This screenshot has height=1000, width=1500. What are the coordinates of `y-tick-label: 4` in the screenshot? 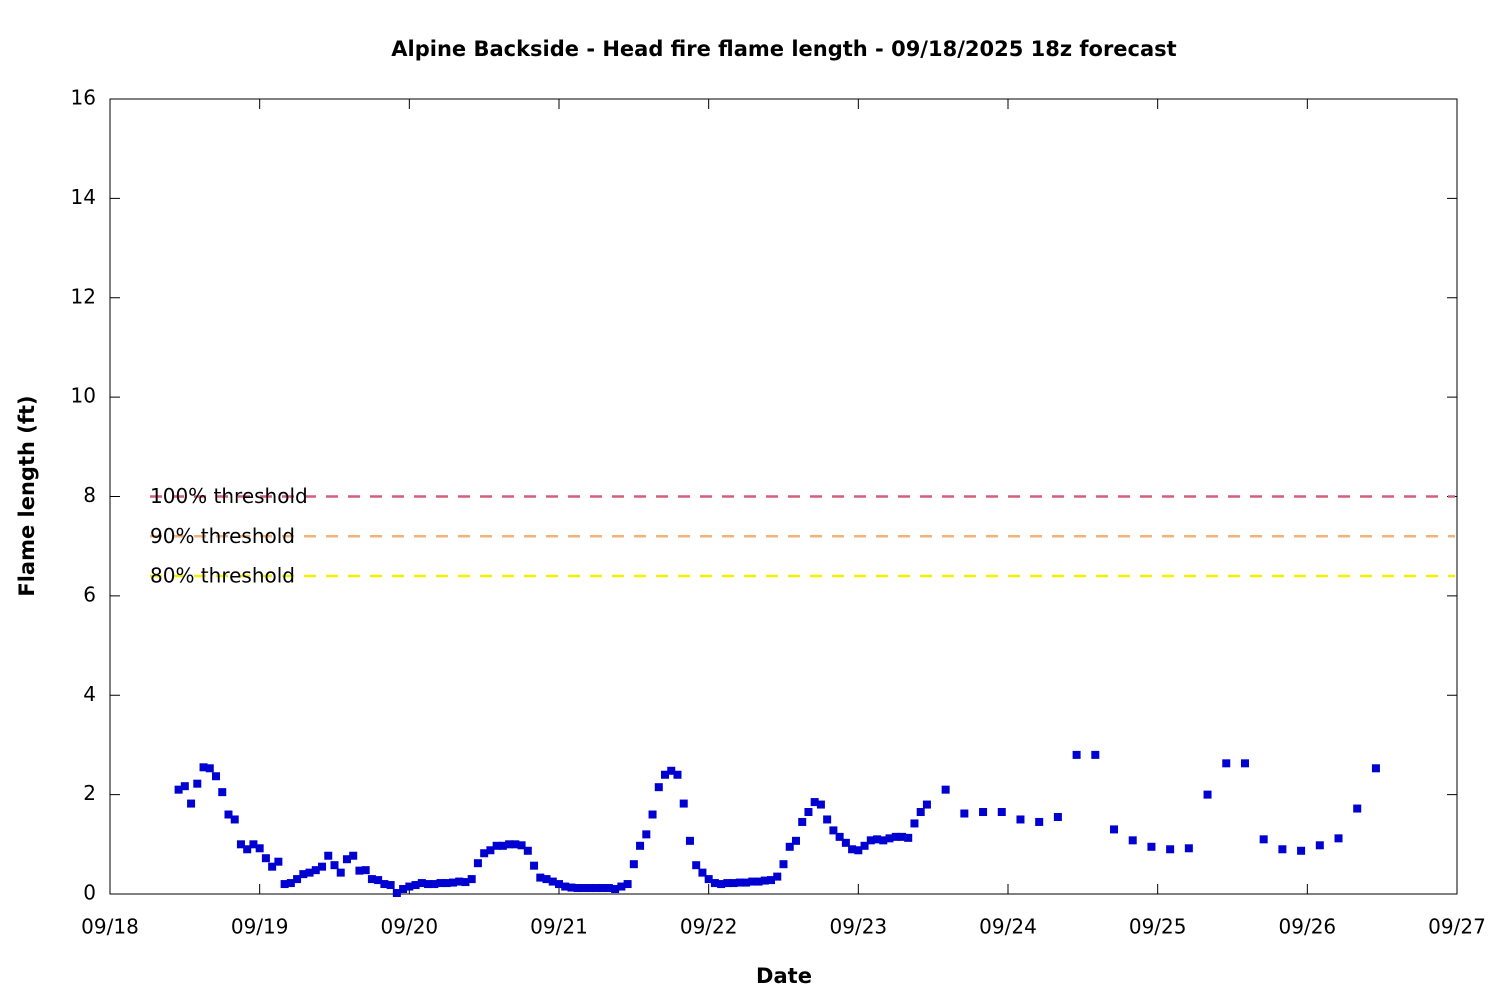 It's located at (89, 694).